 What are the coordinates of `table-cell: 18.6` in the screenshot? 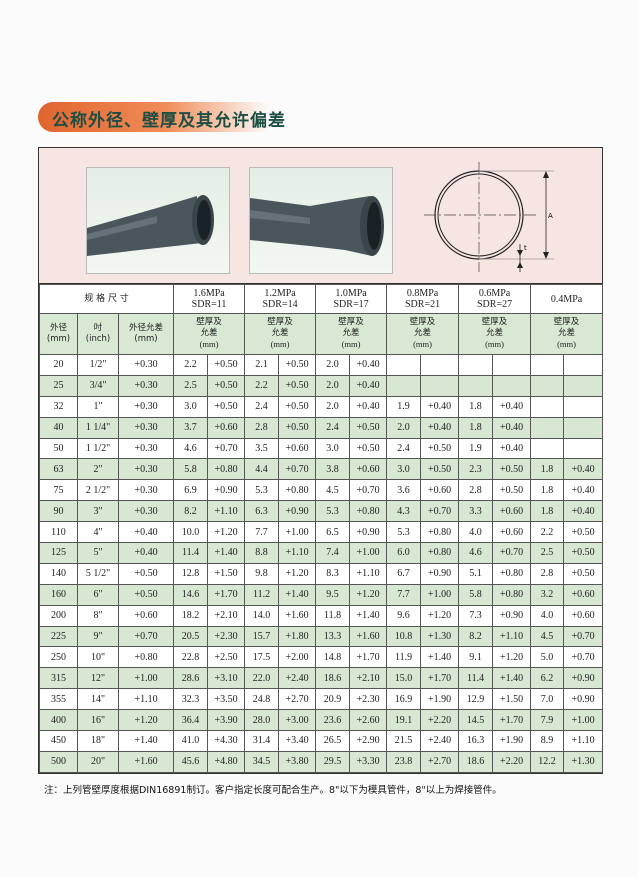 It's located at (476, 761).